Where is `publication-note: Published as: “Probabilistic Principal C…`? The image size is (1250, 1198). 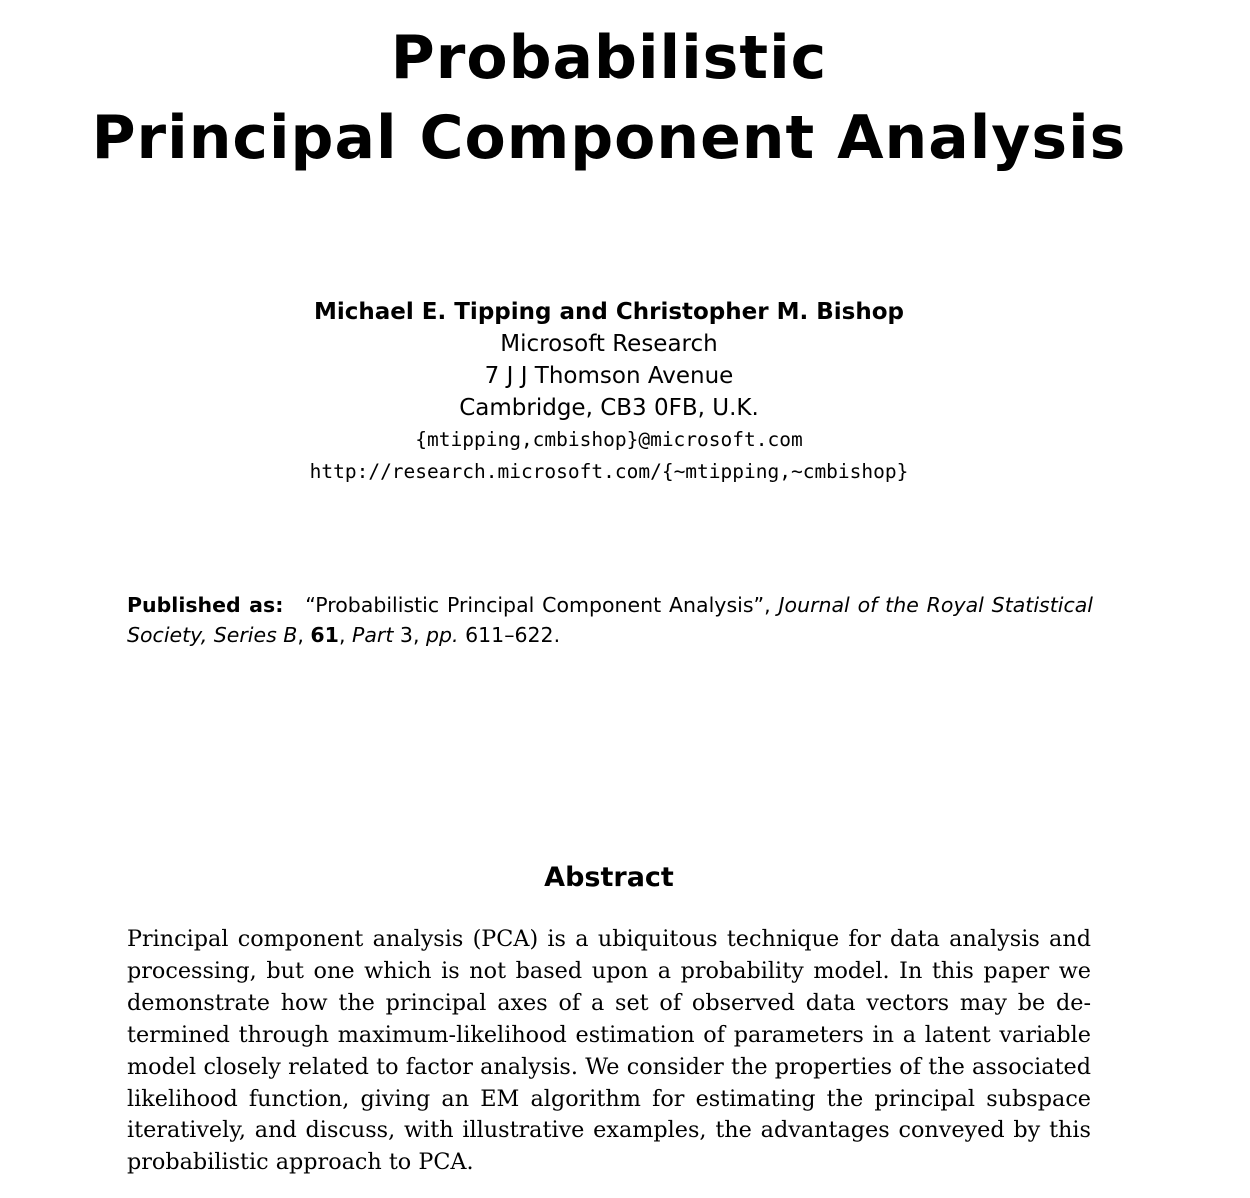 publication-note: Published as: “Probabilistic Principal C… is located at coordinates (610, 620).